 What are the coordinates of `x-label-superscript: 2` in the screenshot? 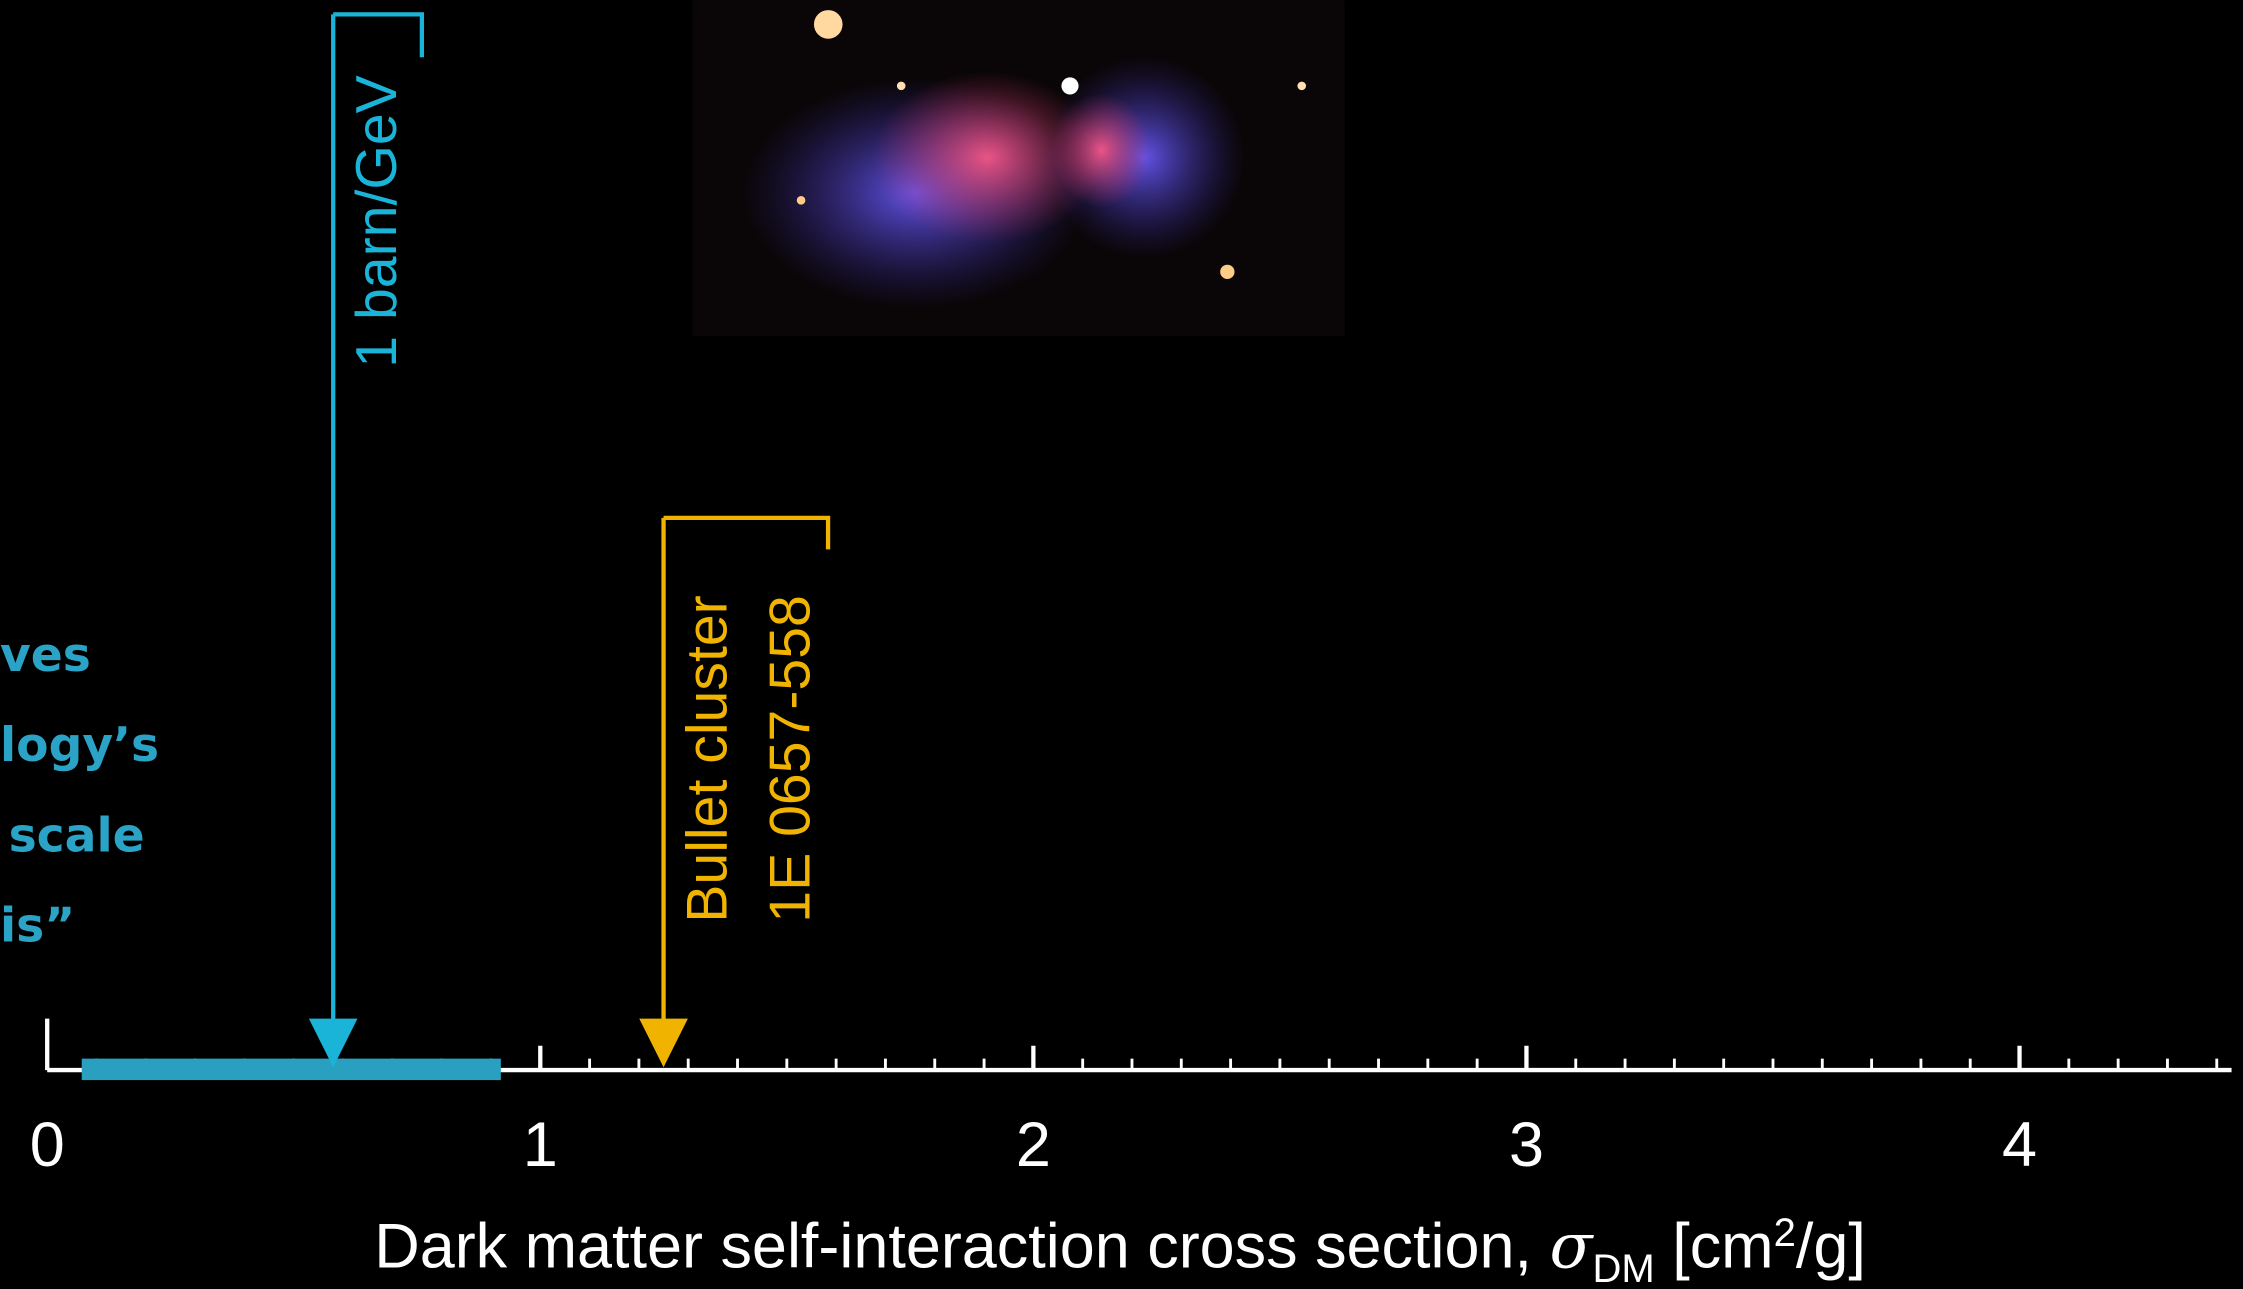 It's located at (1785, 1233).